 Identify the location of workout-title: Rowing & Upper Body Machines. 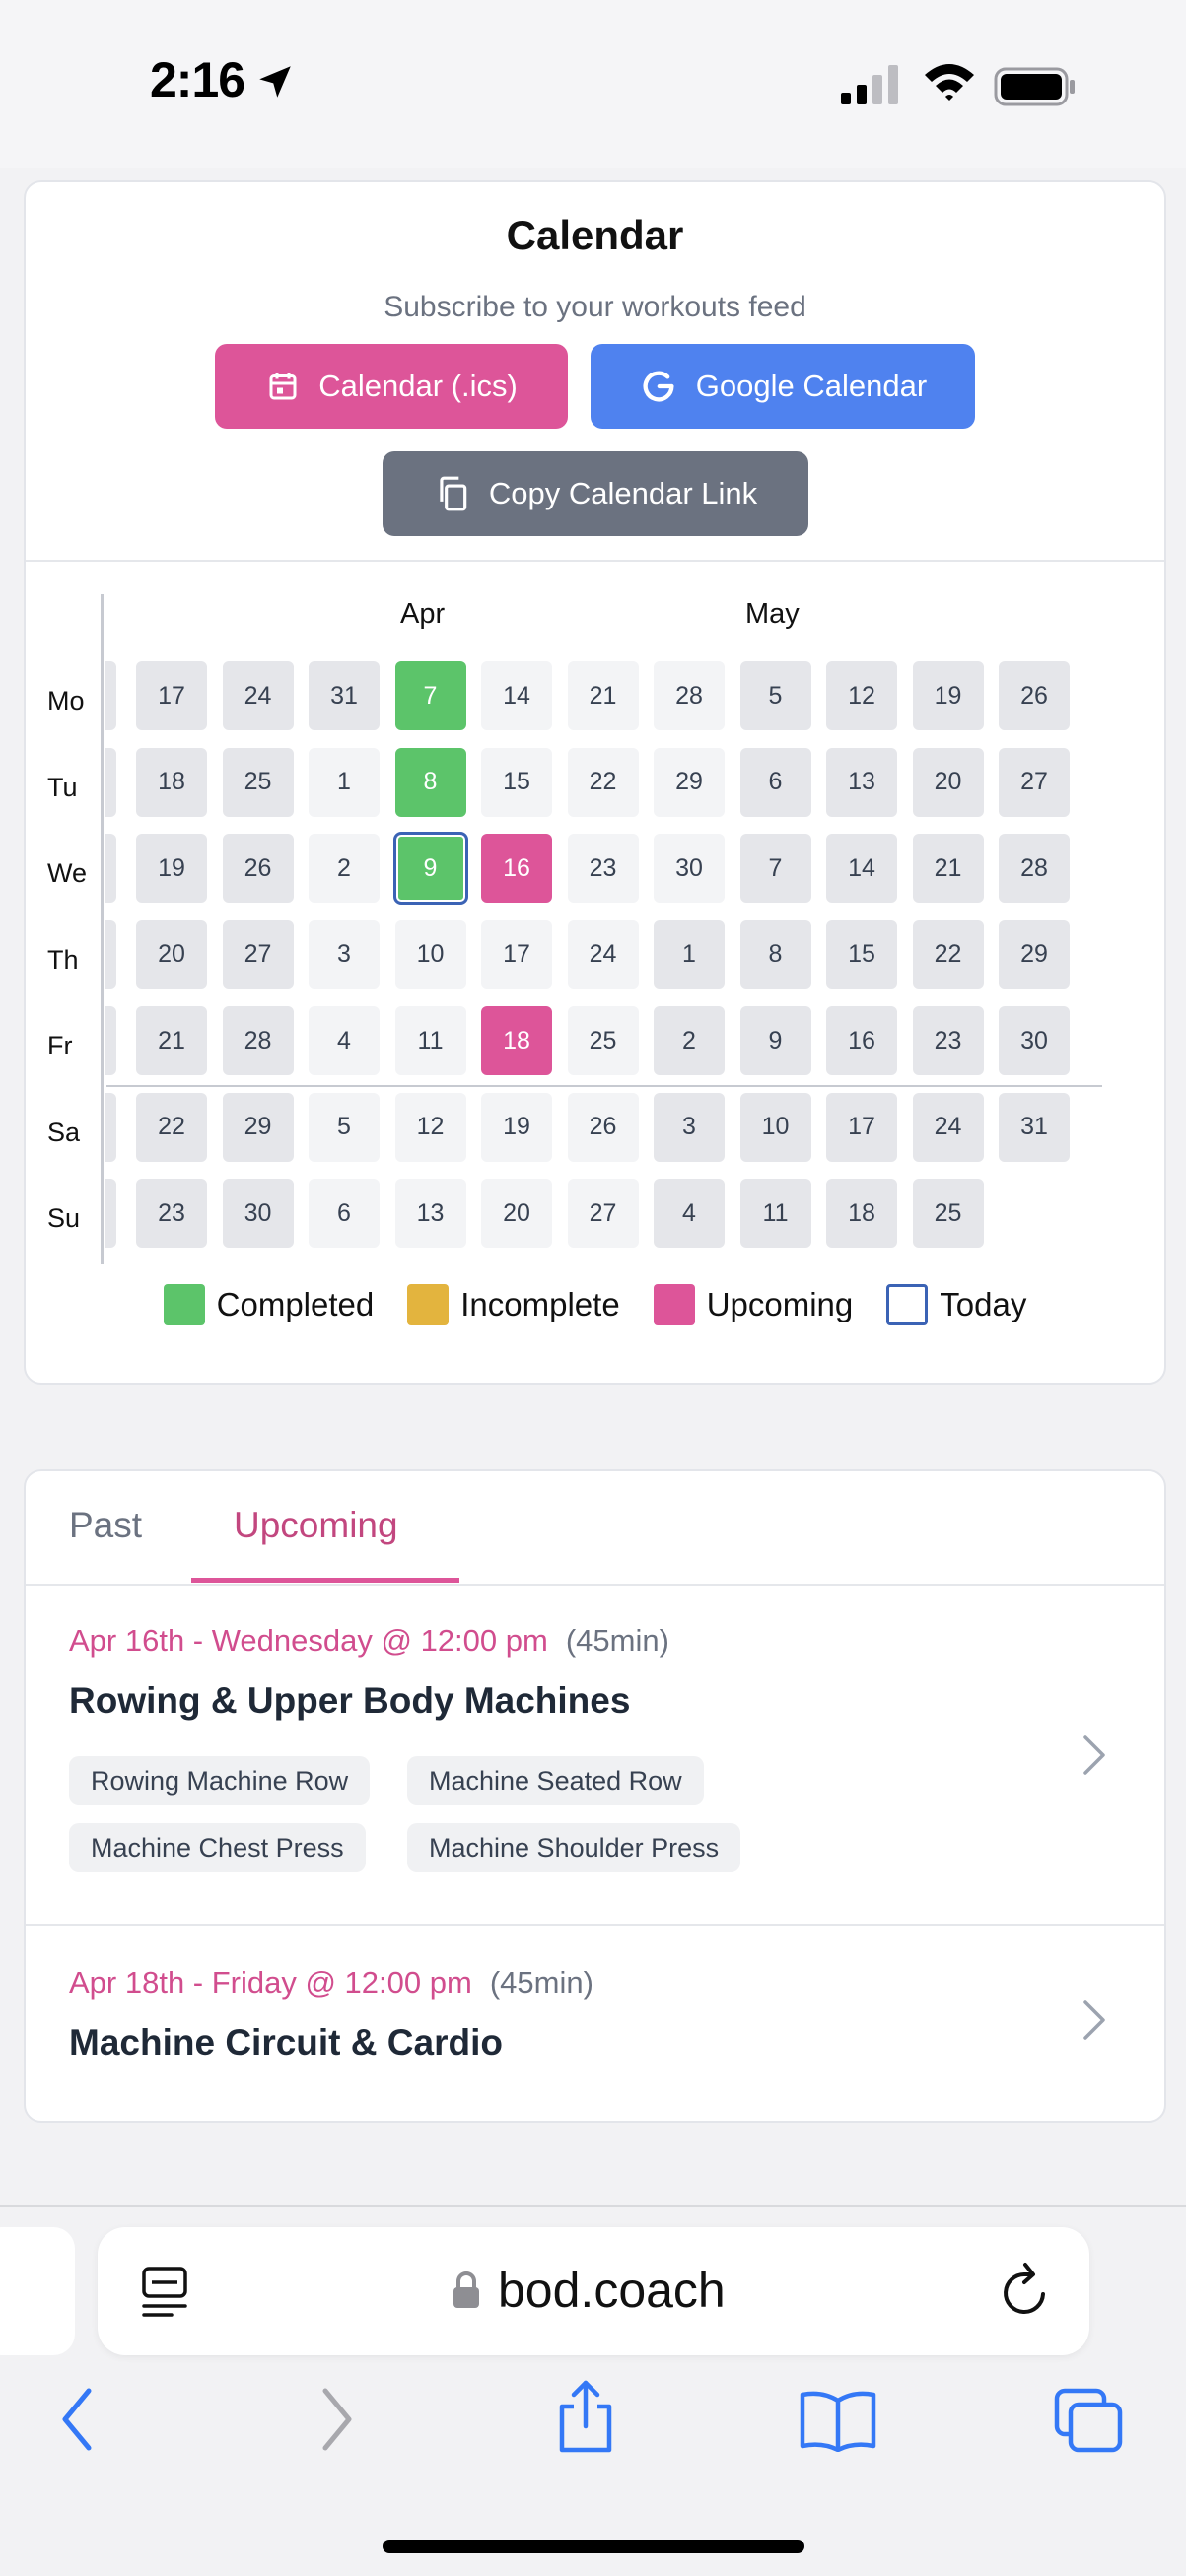
(350, 1700).